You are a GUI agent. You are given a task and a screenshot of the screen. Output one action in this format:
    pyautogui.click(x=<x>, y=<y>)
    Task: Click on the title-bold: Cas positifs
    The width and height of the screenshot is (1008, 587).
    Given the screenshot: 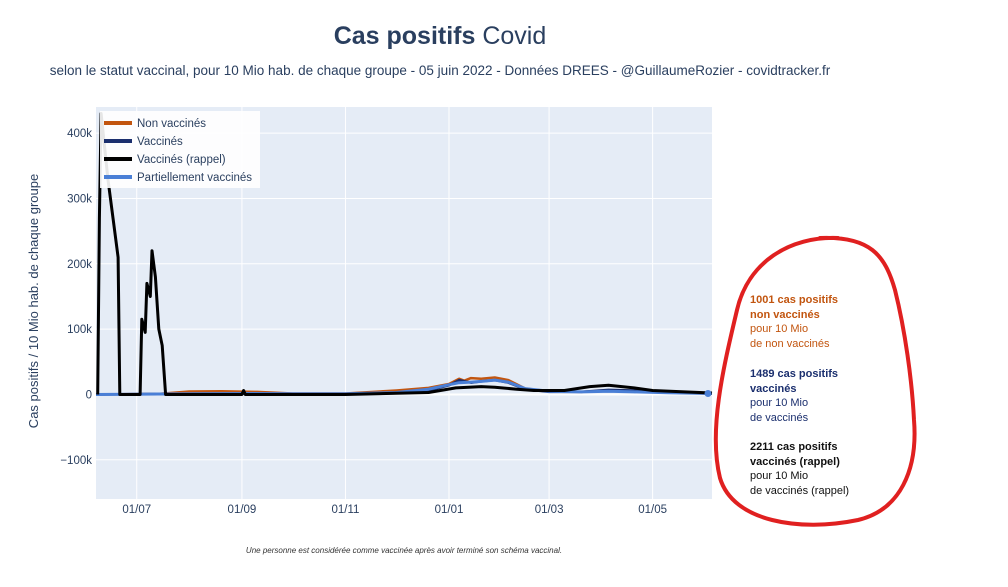 What is the action you would take?
    pyautogui.click(x=404, y=36)
    